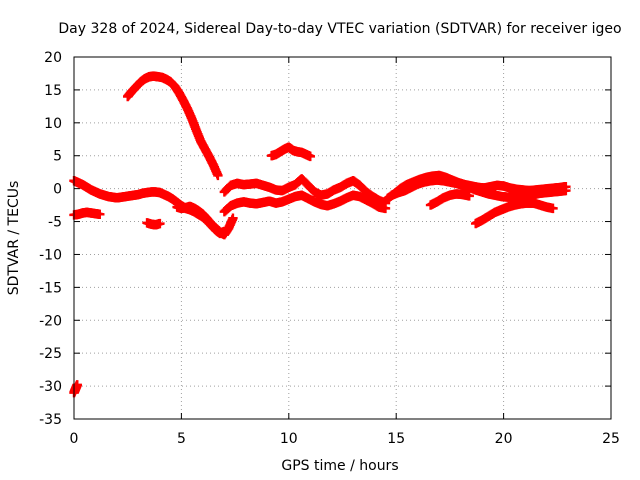 The width and height of the screenshot is (640, 480). What do you see at coordinates (50, 387) in the screenshot?
I see `y-tick-label: -30` at bounding box center [50, 387].